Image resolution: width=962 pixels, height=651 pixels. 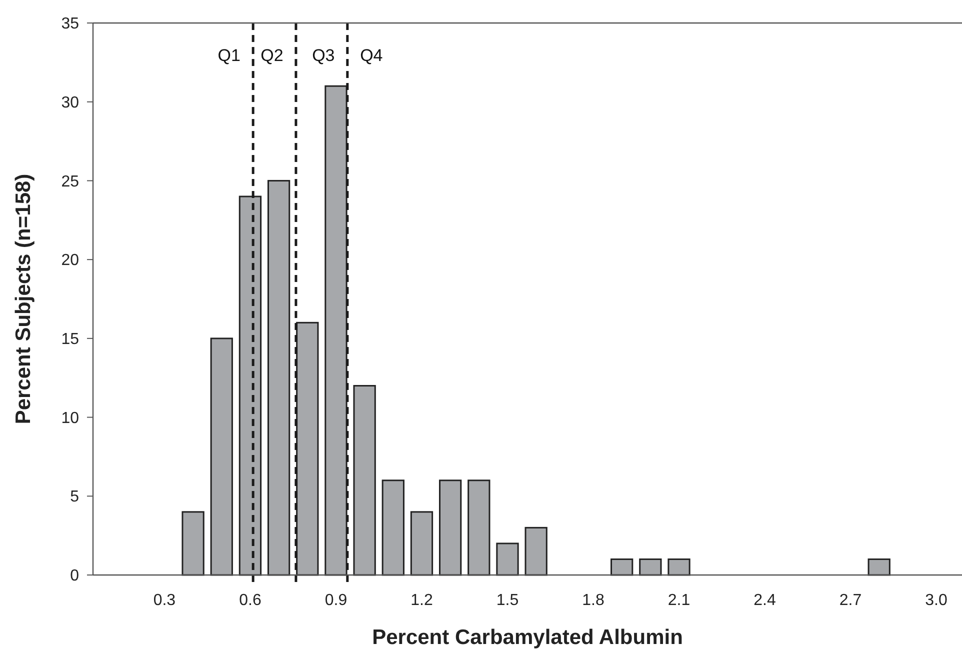 I want to click on y-tick-label: 20, so click(x=70, y=261).